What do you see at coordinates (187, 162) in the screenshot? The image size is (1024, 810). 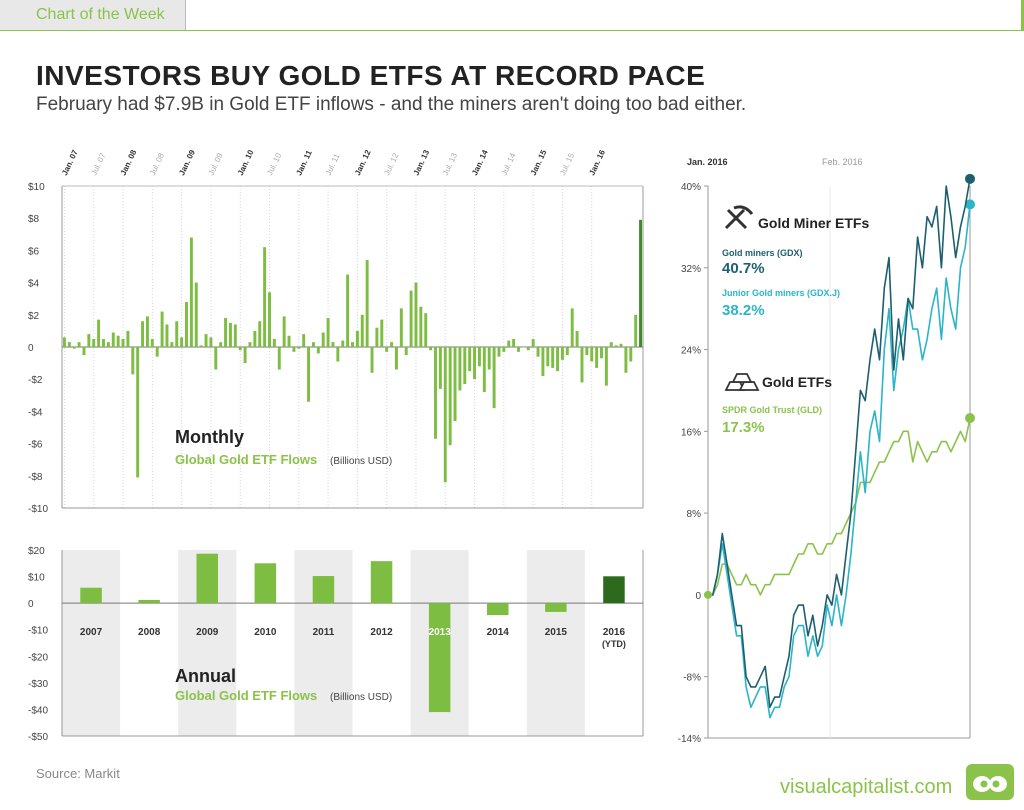 I see `monthly-x-tick: Jan. 09` at bounding box center [187, 162].